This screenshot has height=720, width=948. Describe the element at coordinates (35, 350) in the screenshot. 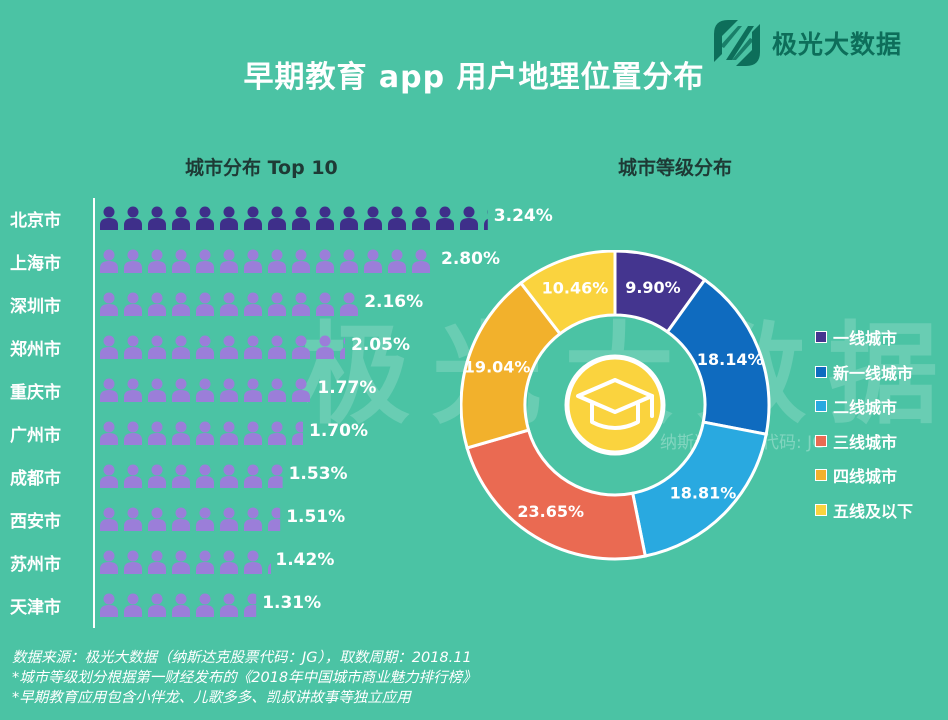

I see `city-label: 郑州市` at that location.